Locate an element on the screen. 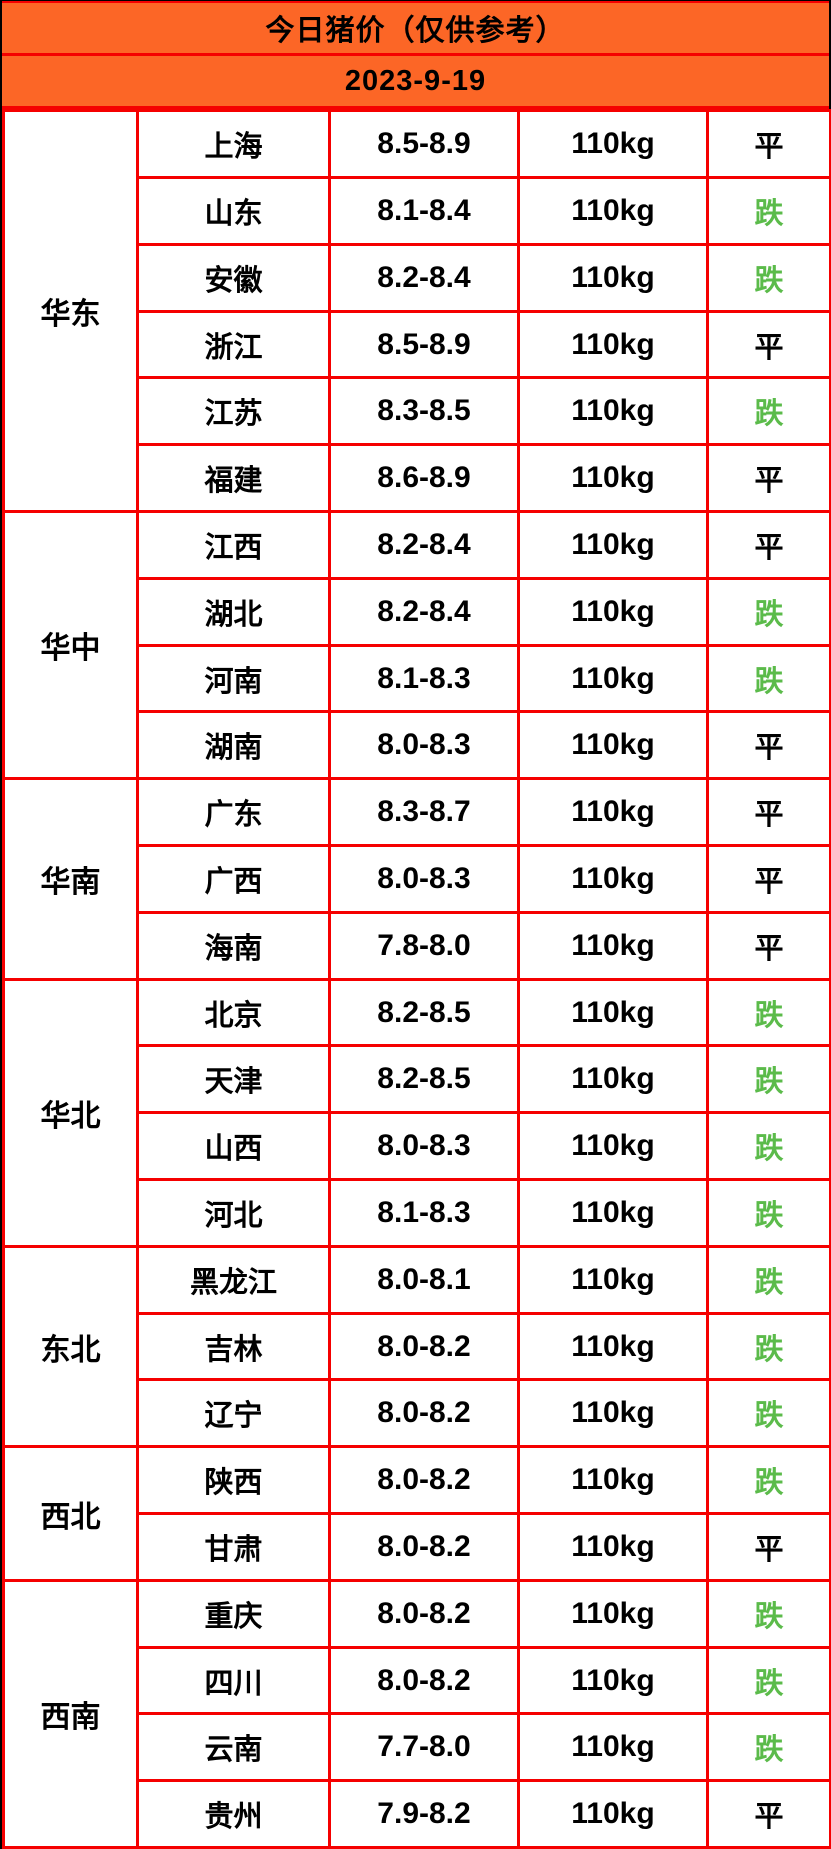  region-cell: 西南 is located at coordinates (70, 1713).